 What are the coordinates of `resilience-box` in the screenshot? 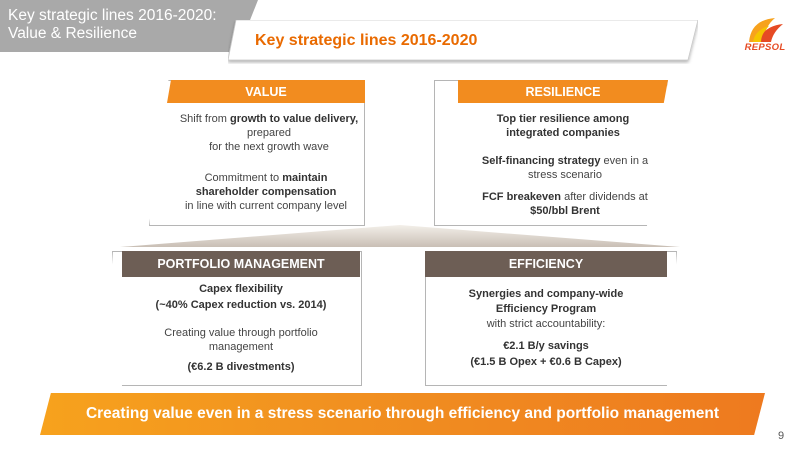 It's located at (551, 153).